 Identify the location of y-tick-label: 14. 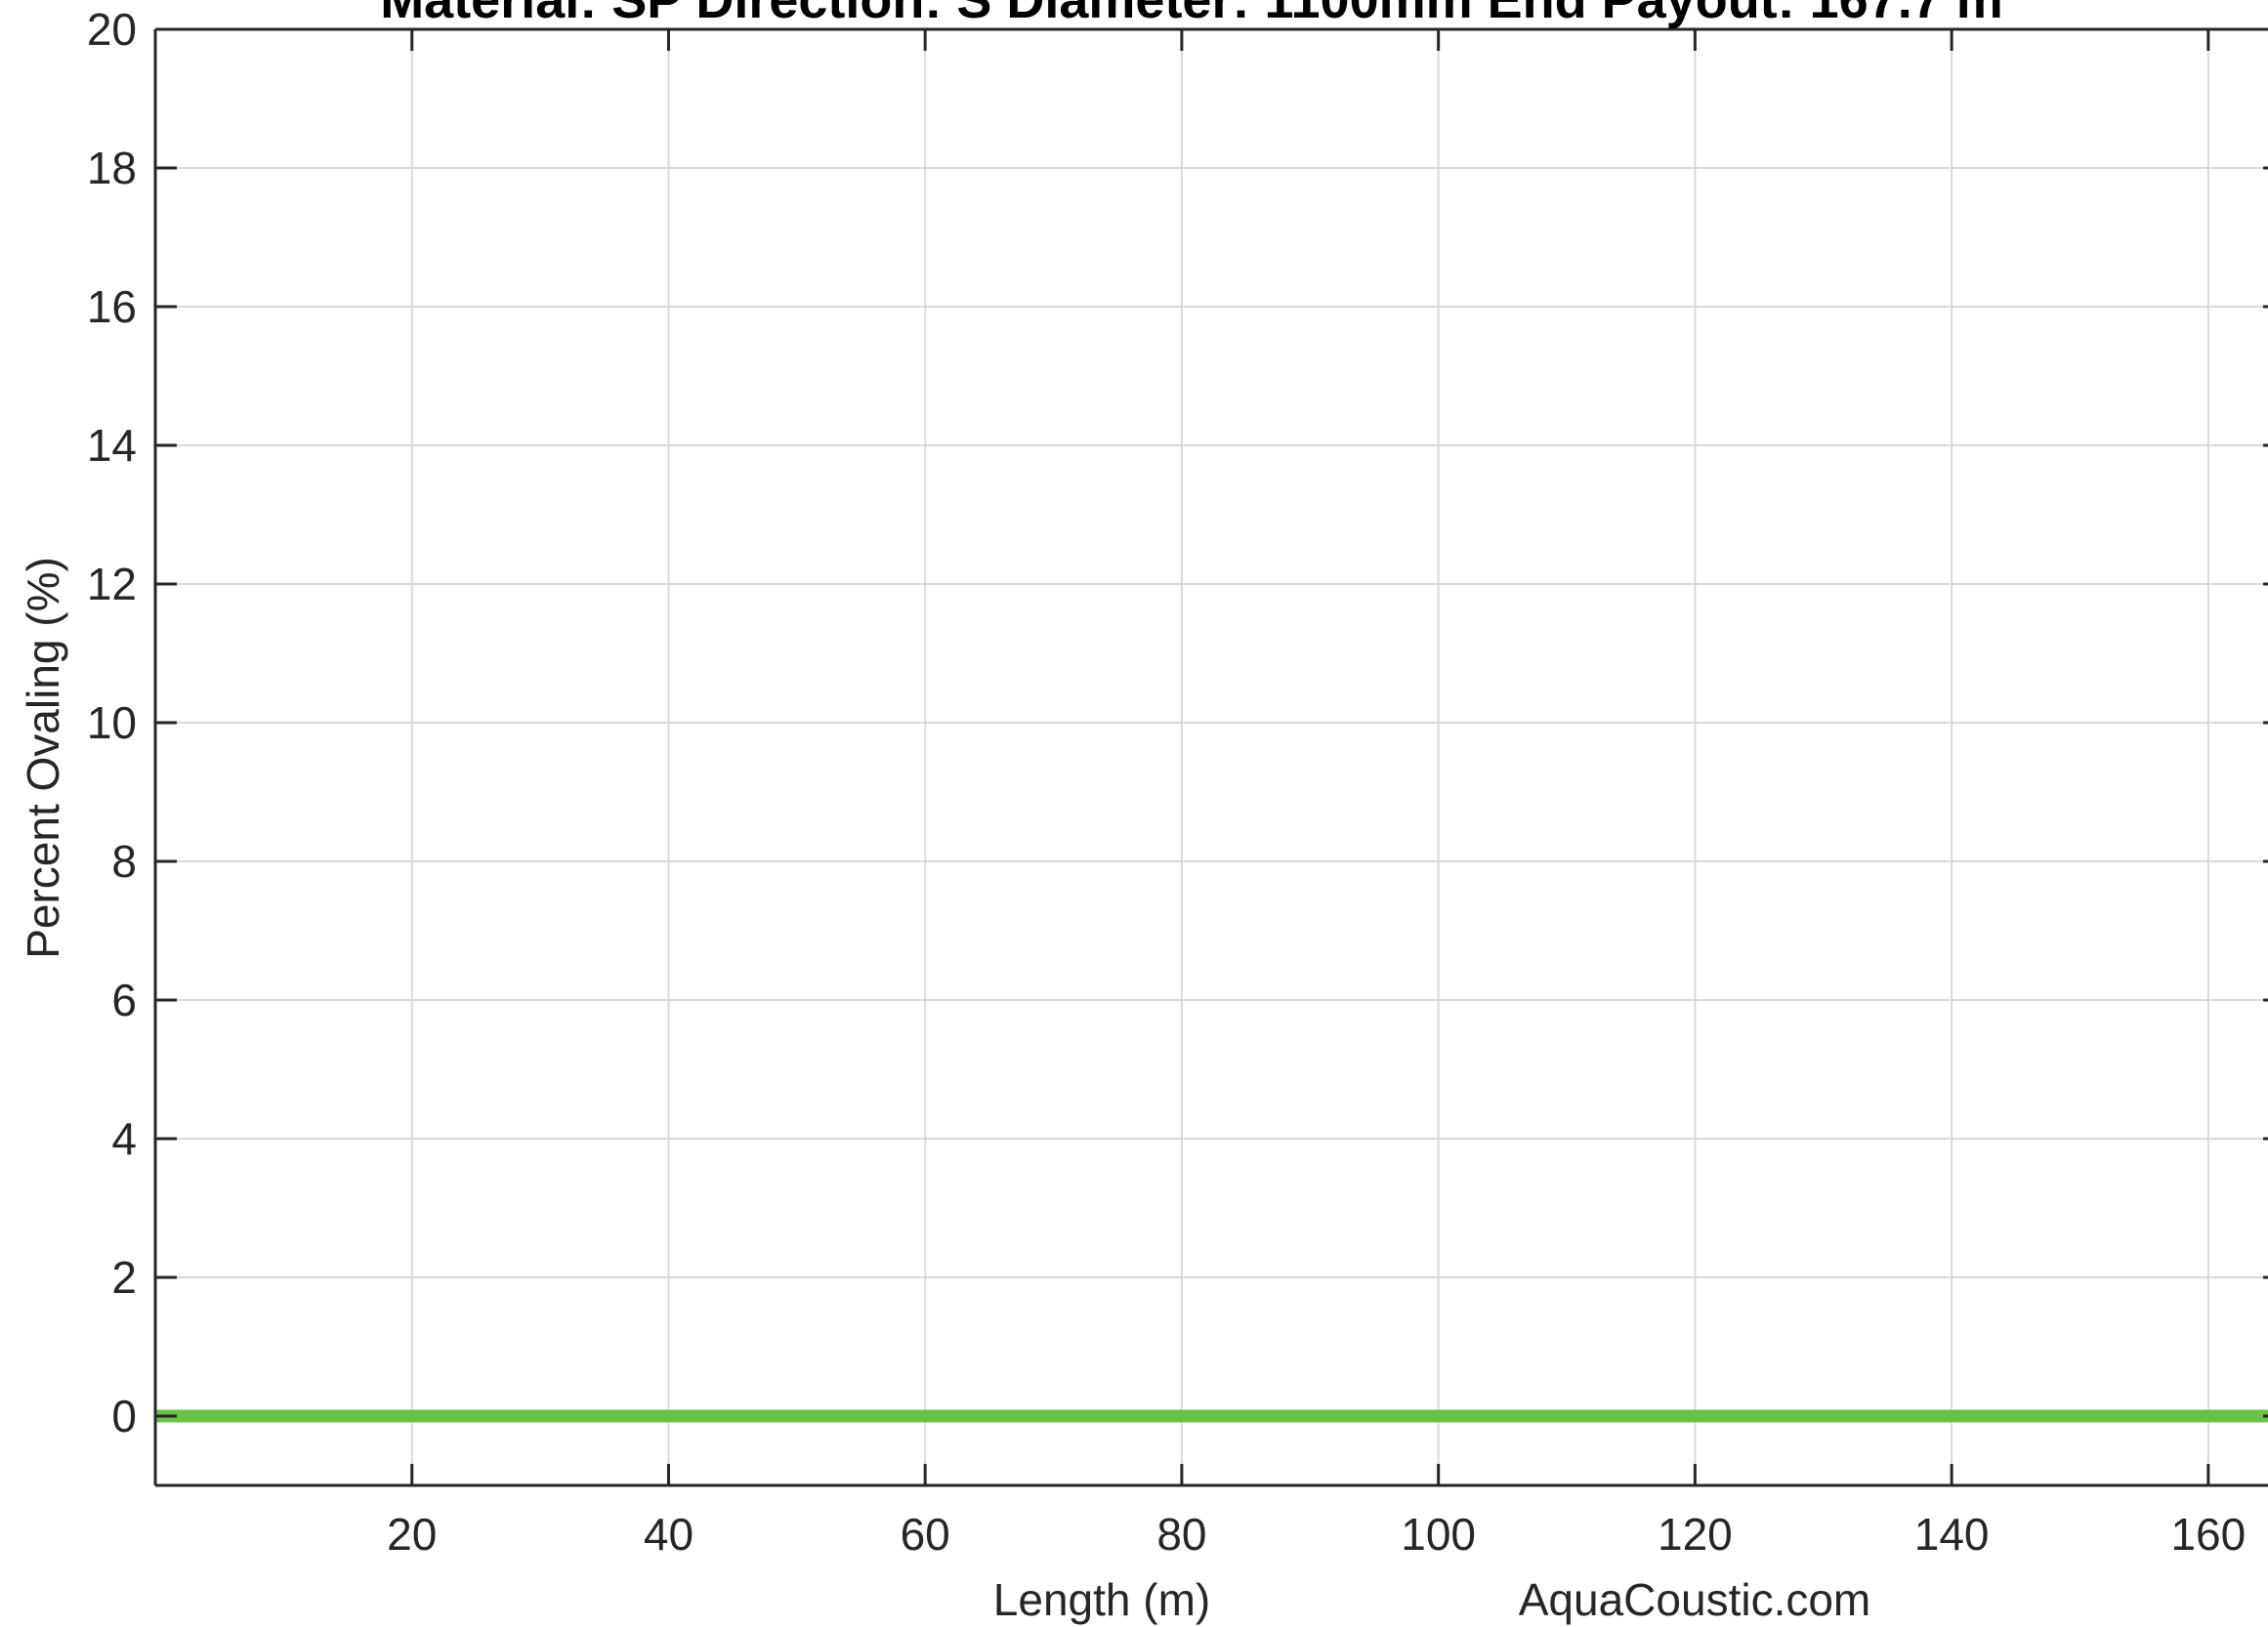
(112, 446).